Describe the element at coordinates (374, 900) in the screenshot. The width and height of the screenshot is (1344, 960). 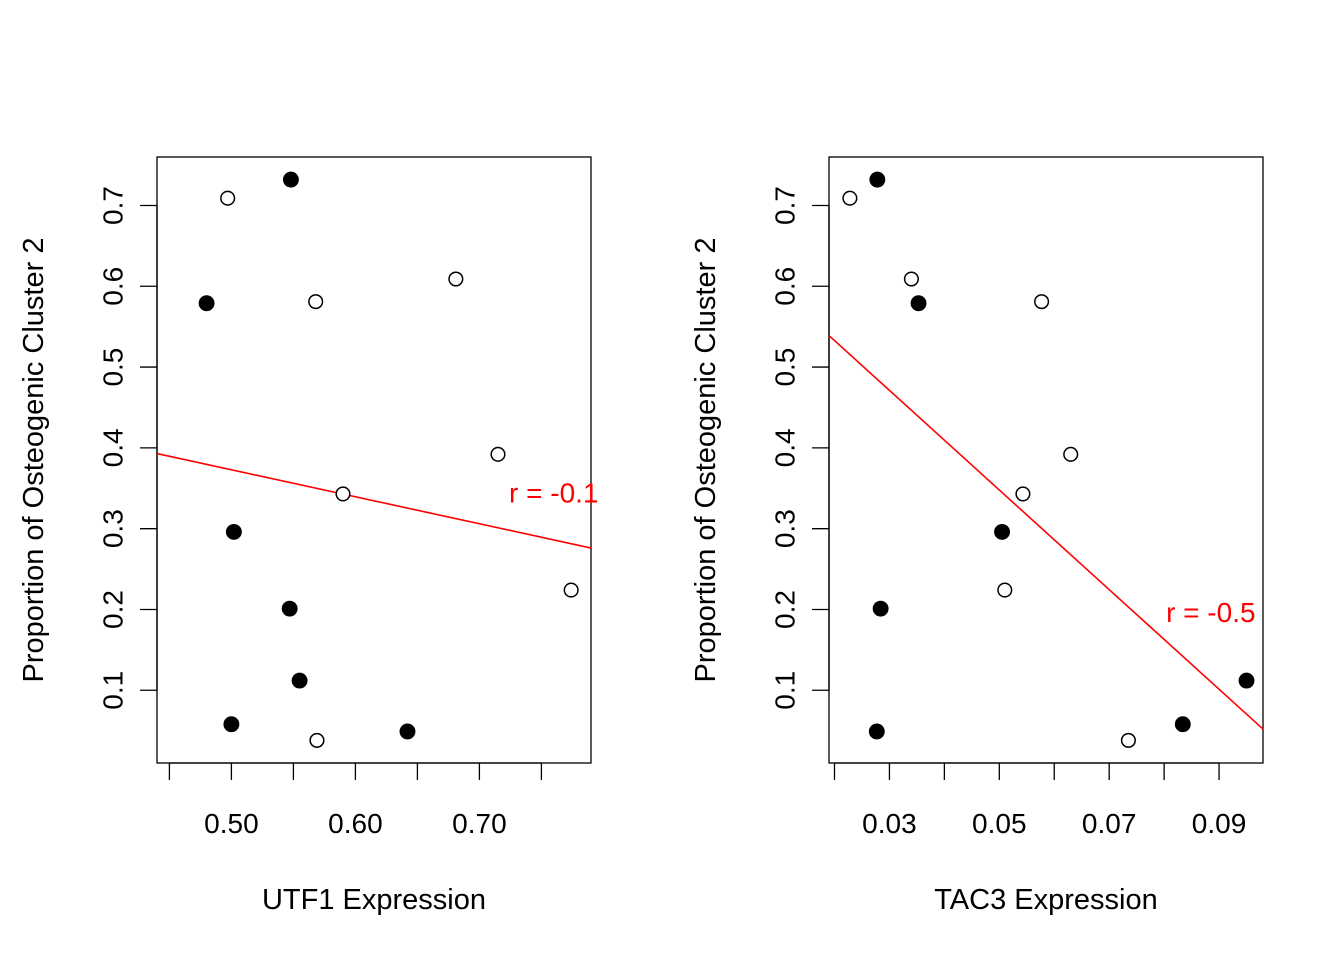
I see `x-axis-label: UTF1 Expression` at that location.